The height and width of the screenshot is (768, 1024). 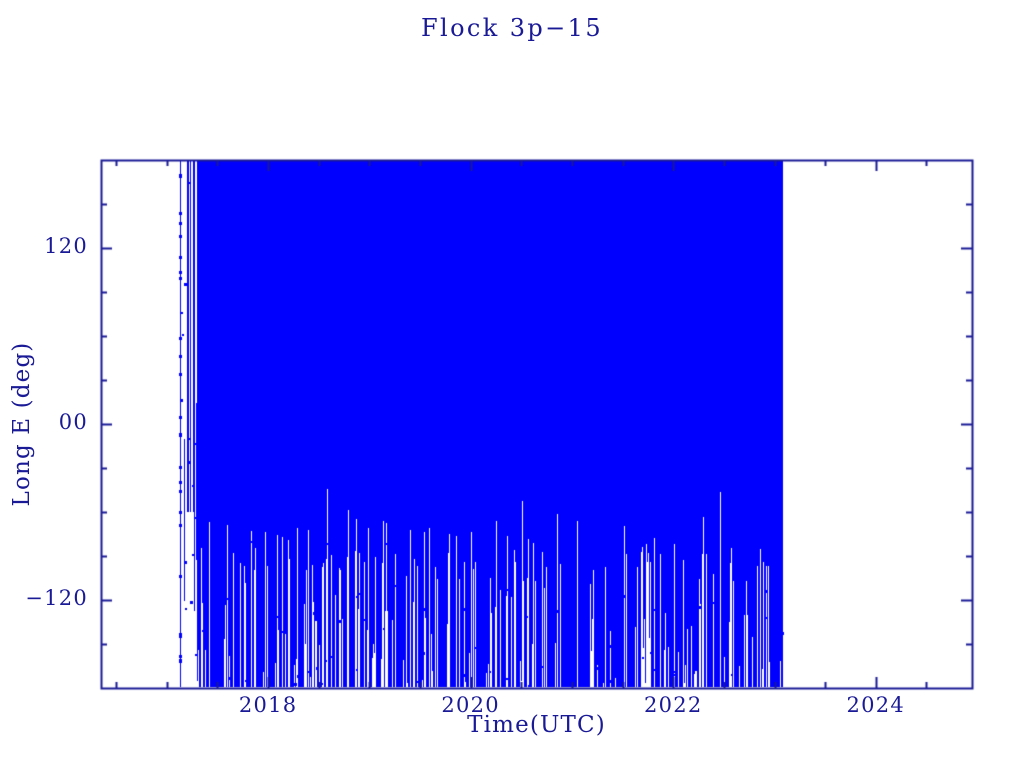 I want to click on y-tick-label-1: 00, so click(x=73, y=422).